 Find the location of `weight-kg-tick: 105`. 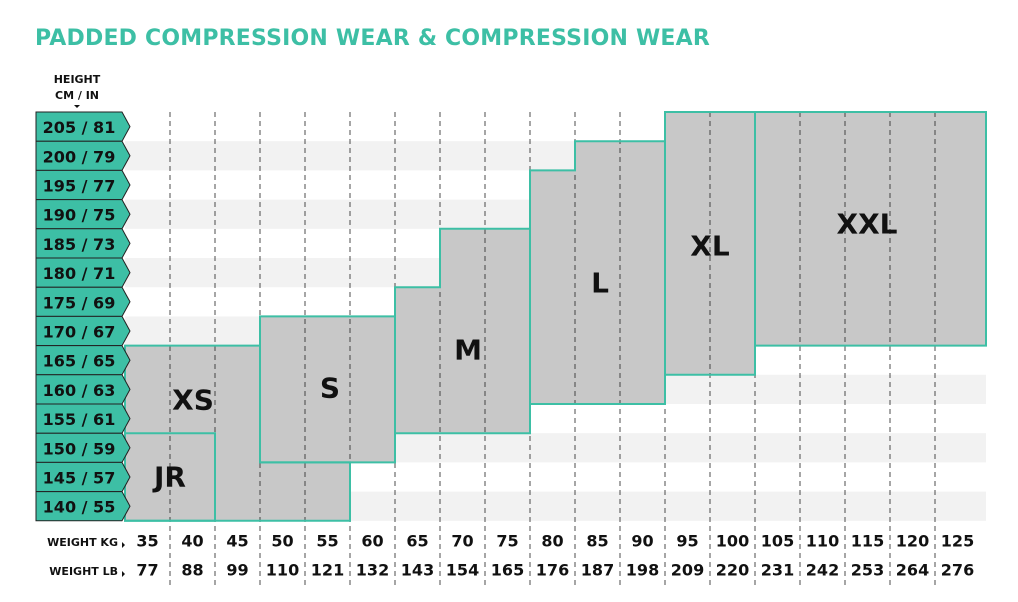

weight-kg-tick: 105 is located at coordinates (777, 541).